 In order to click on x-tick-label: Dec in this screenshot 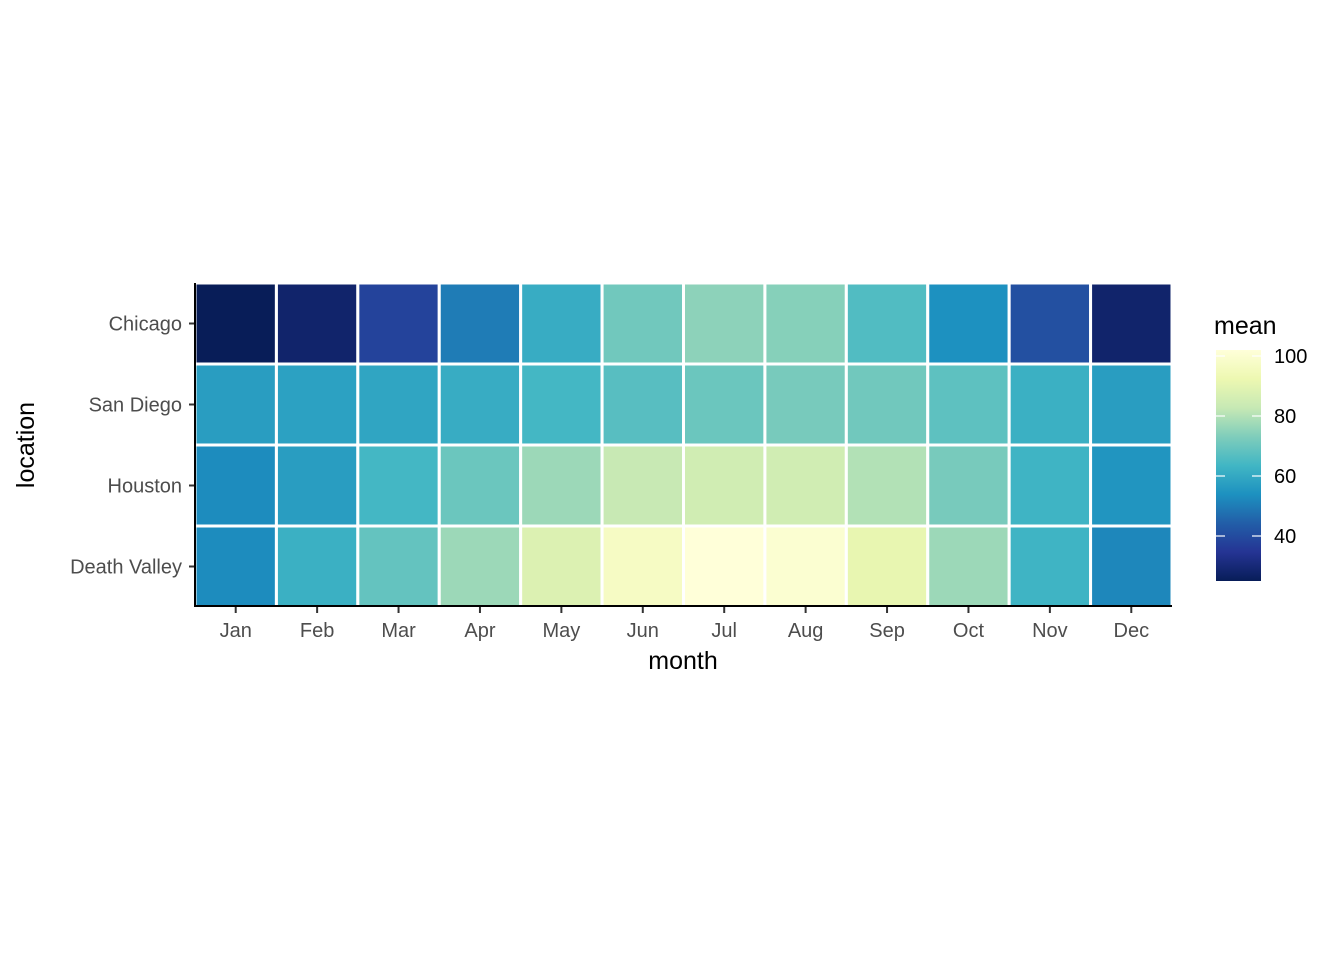, I will do `click(1132, 631)`.